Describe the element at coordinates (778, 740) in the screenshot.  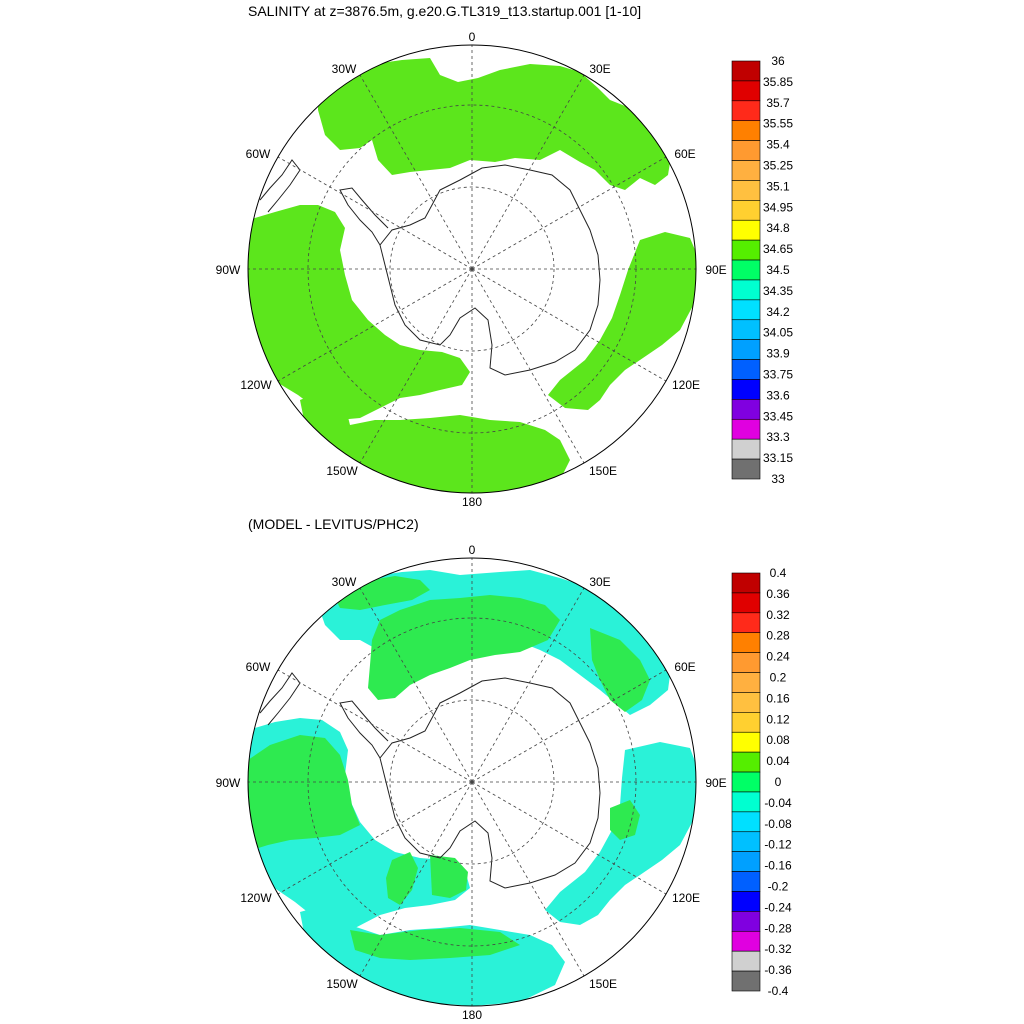
I see `colorbar-tick-label: 0.08` at that location.